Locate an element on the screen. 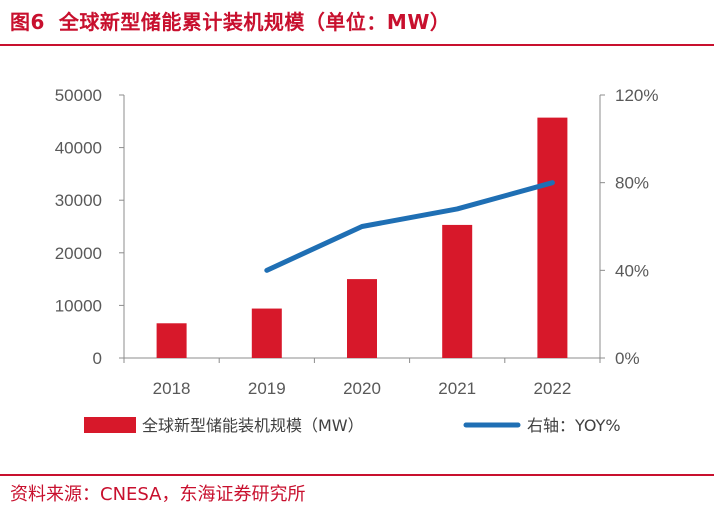  title-divider is located at coordinates (357, 45).